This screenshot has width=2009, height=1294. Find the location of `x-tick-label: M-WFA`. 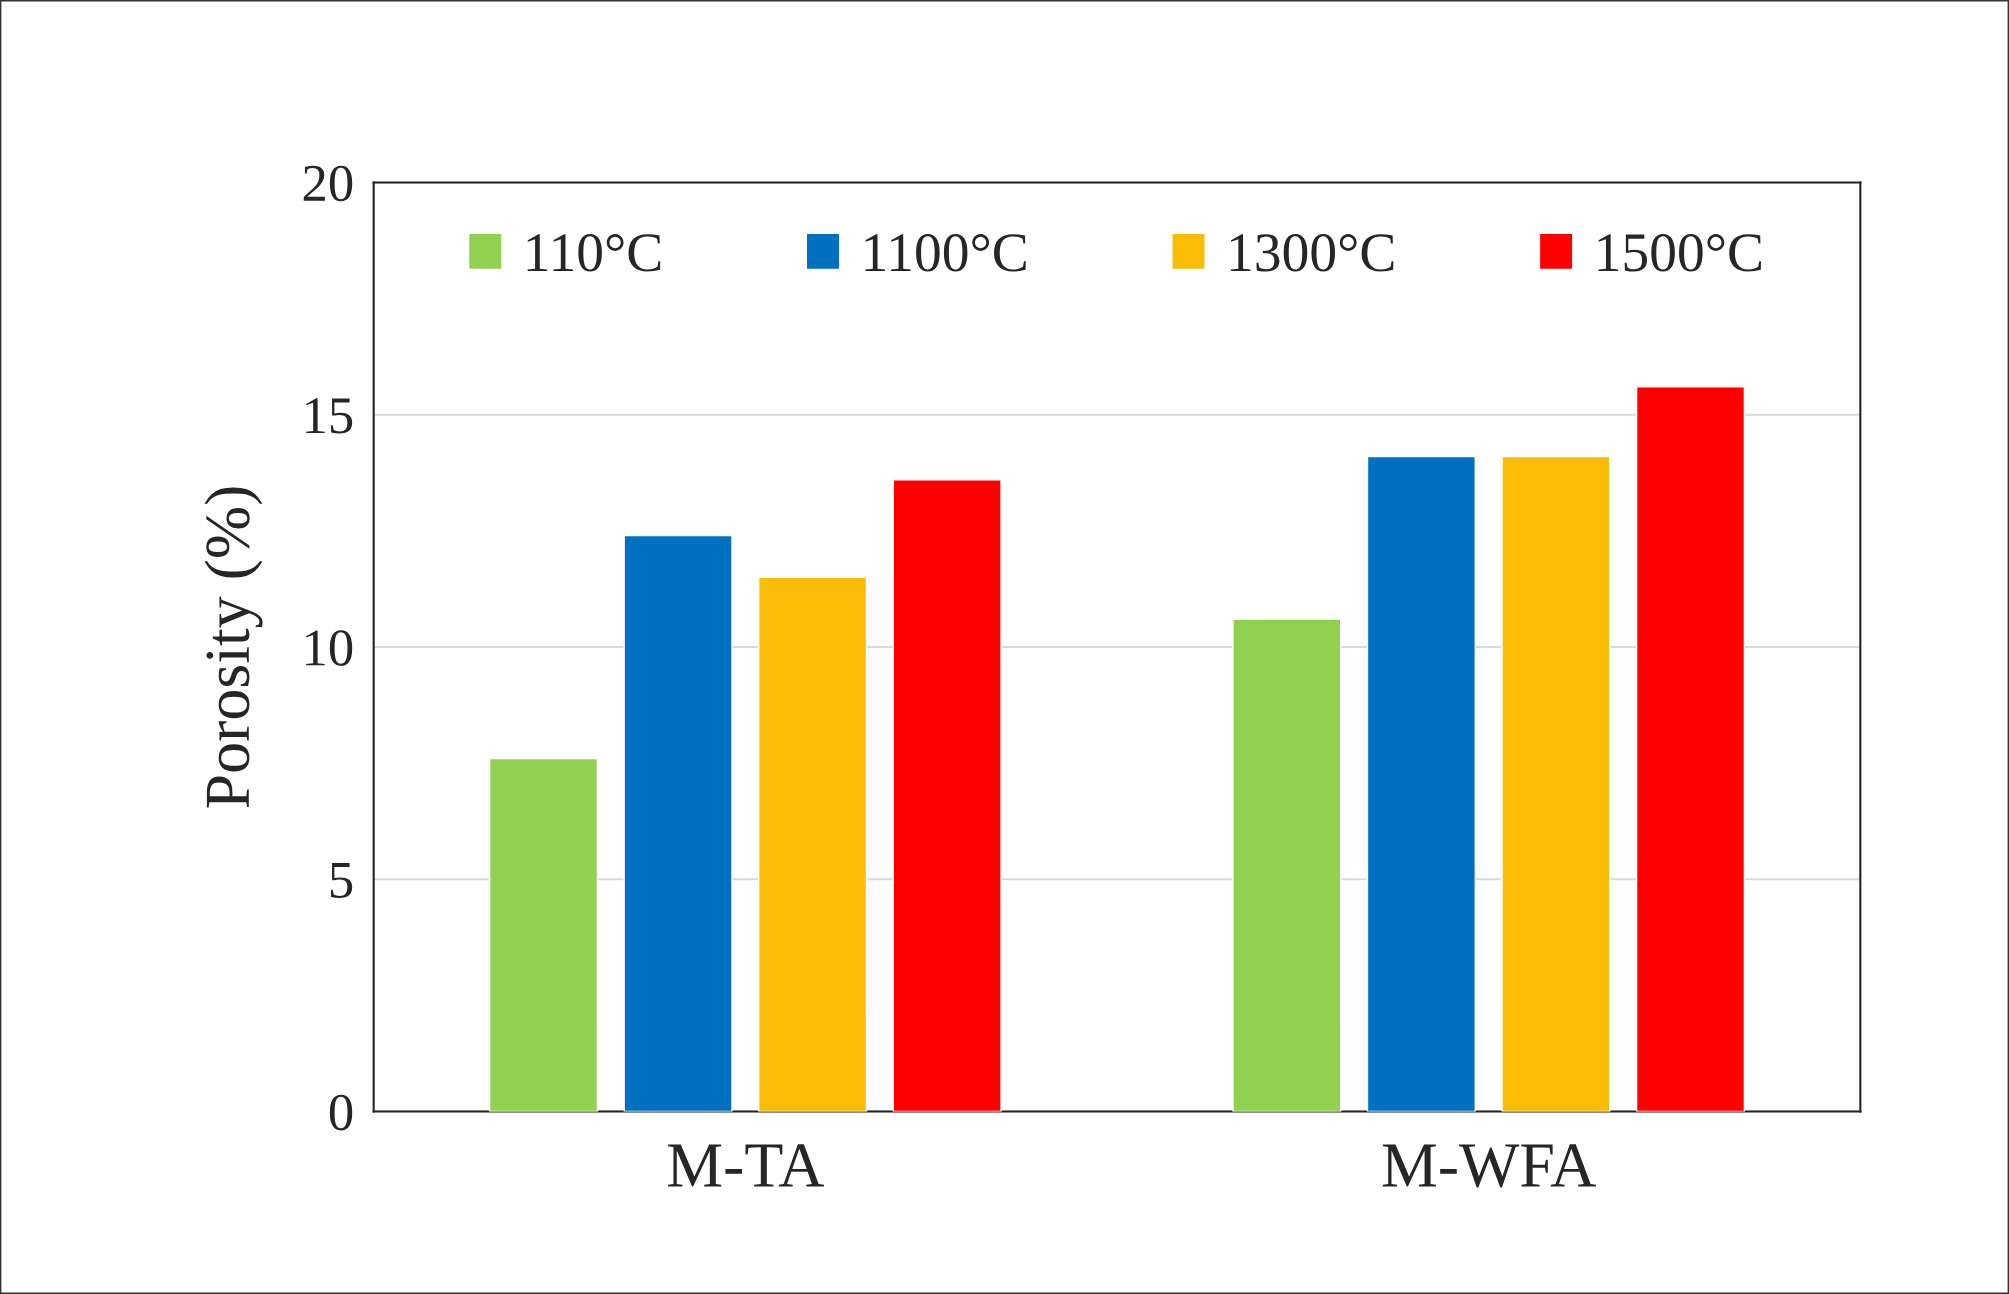

x-tick-label: M-WFA is located at coordinates (1489, 1166).